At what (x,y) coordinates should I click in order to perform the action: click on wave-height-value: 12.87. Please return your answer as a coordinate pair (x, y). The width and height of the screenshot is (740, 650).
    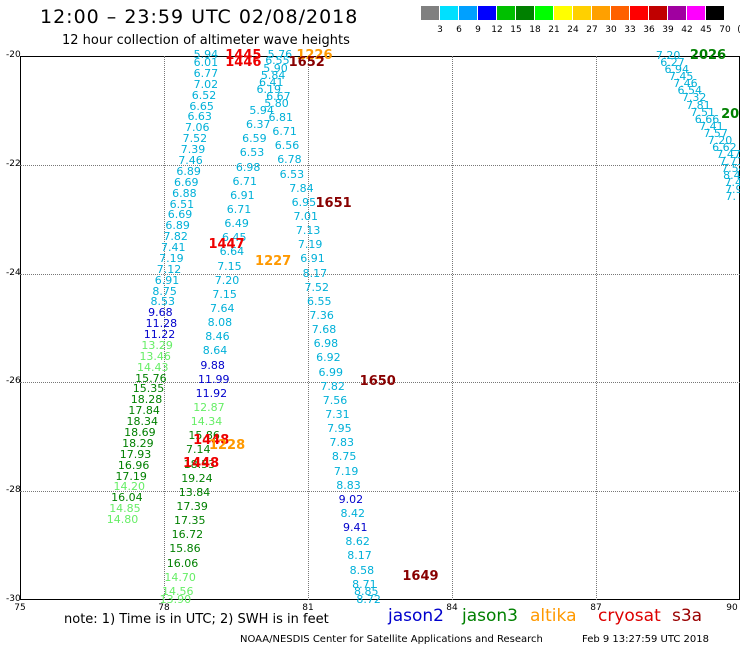
    Looking at the image, I should click on (209, 407).